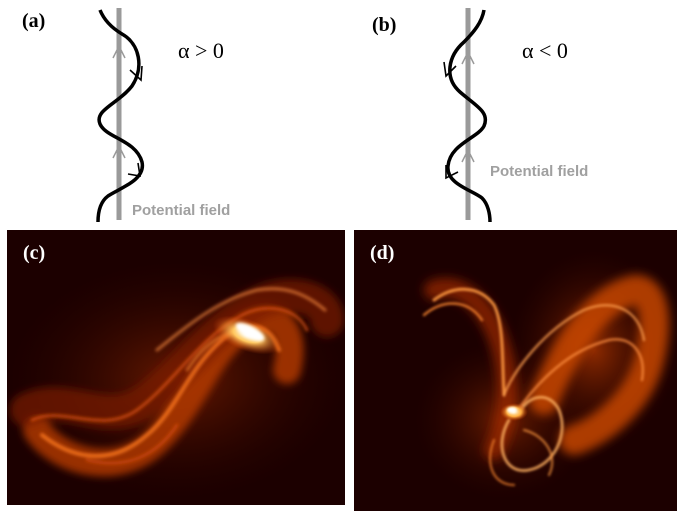 The width and height of the screenshot is (678, 513). Describe the element at coordinates (201, 50) in the screenshot. I see `alpha-positive-label: α > 0` at that location.